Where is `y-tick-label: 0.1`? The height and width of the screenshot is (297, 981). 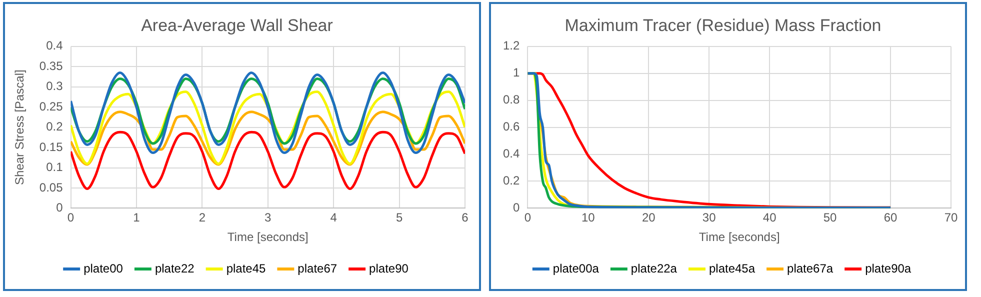
y-tick-label: 0.1 is located at coordinates (55, 167).